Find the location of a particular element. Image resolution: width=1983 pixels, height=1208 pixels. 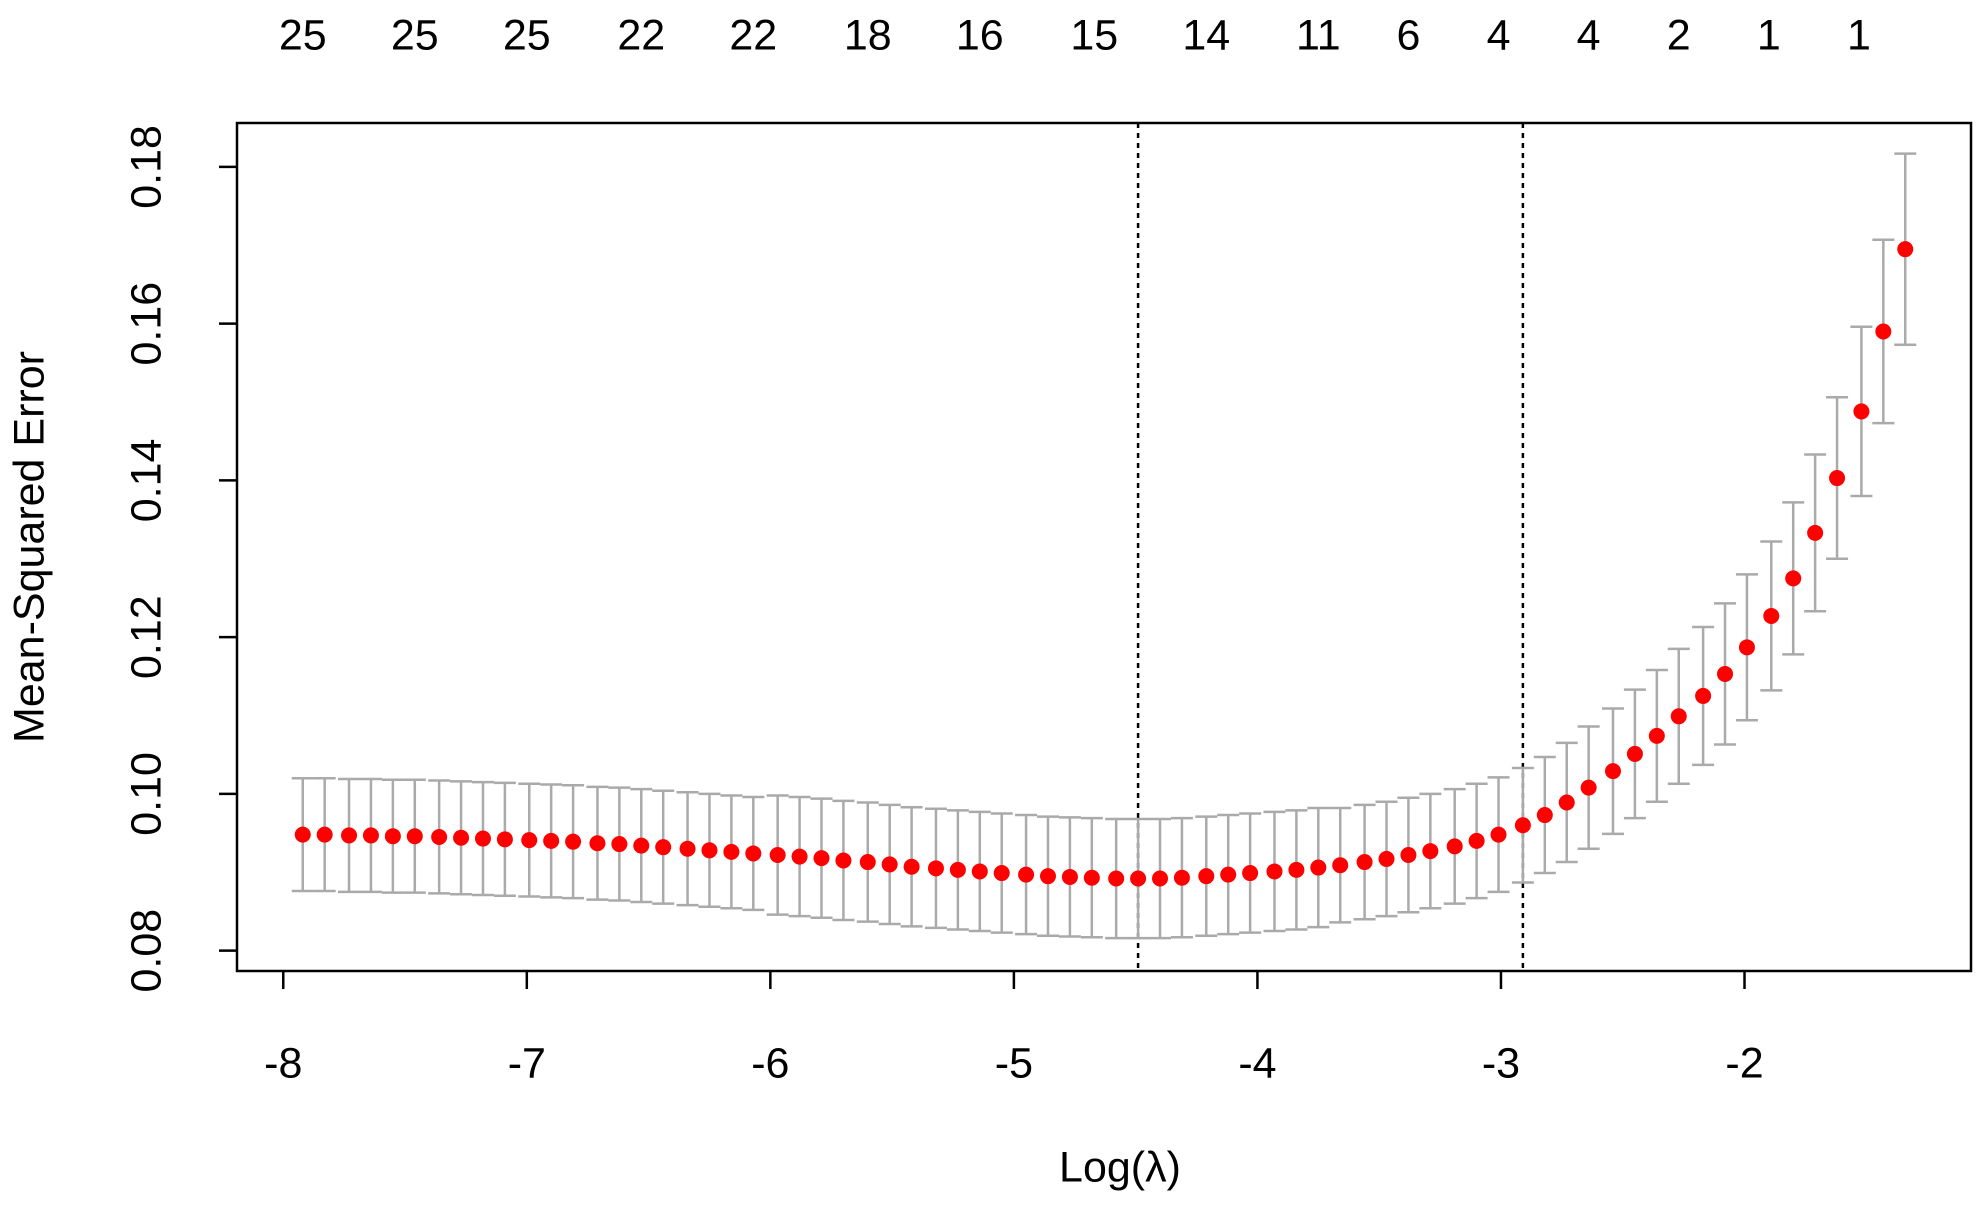

top-axis-label: 15 is located at coordinates (1094, 35).